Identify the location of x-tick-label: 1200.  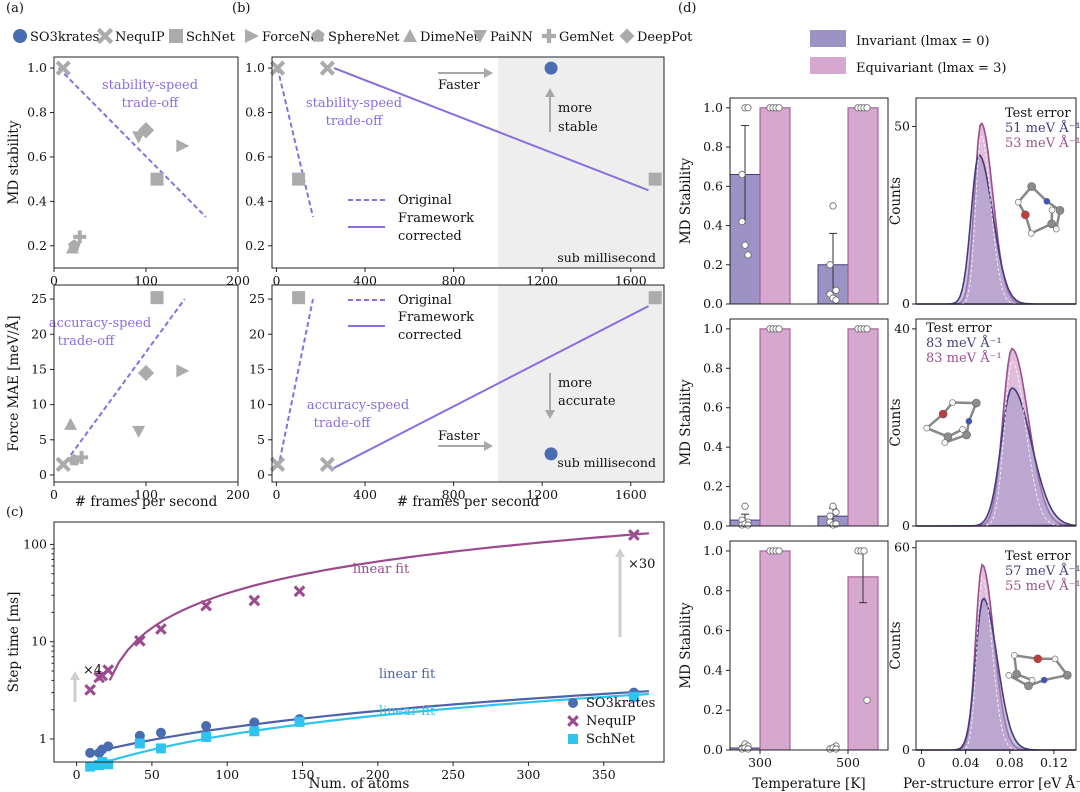
(542, 494).